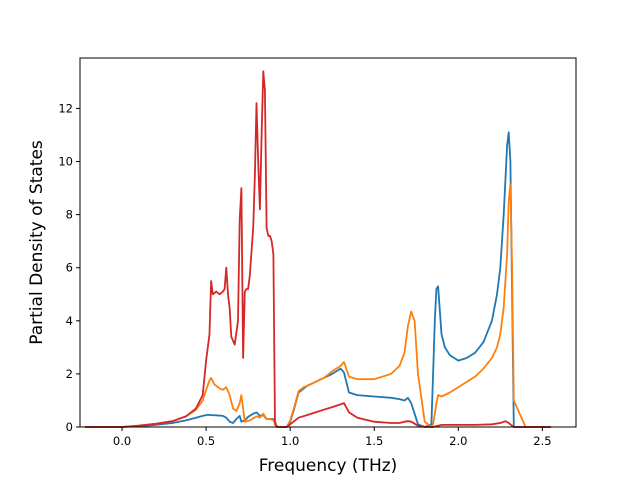 The height and width of the screenshot is (480, 640). I want to click on y-tick-label: 6, so click(69, 268).